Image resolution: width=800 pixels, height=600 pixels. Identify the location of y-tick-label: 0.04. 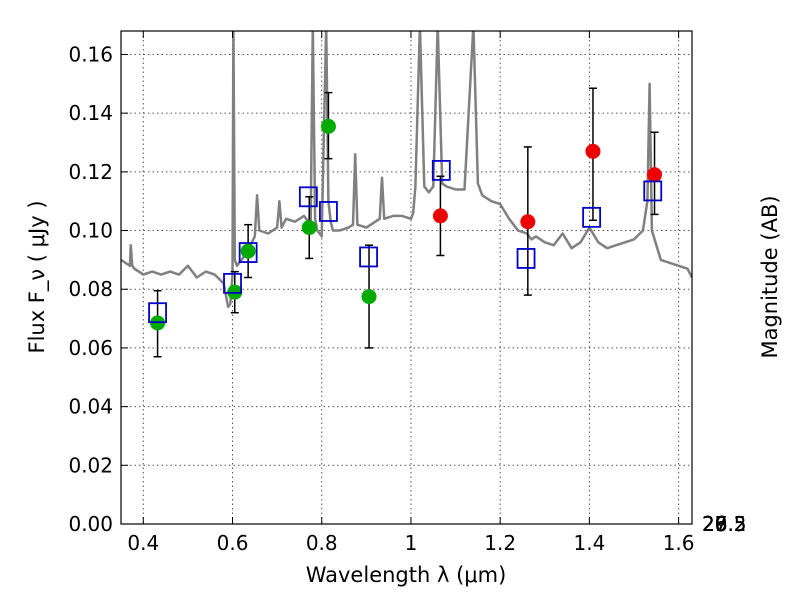
(90, 407).